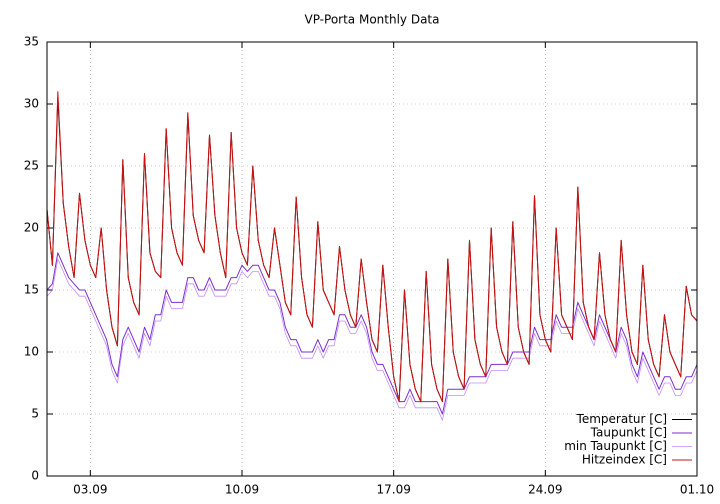 This screenshot has height=504, width=720. What do you see at coordinates (31, 290) in the screenshot?
I see `y-tick-label: 15` at bounding box center [31, 290].